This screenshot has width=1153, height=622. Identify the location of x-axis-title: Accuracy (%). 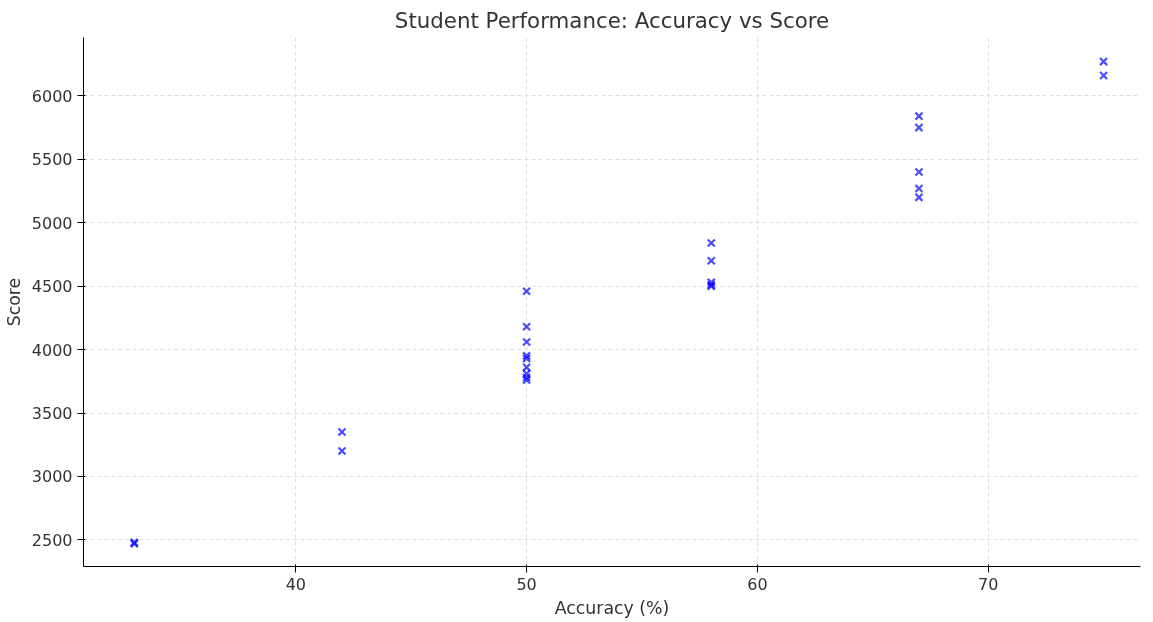
(612, 607).